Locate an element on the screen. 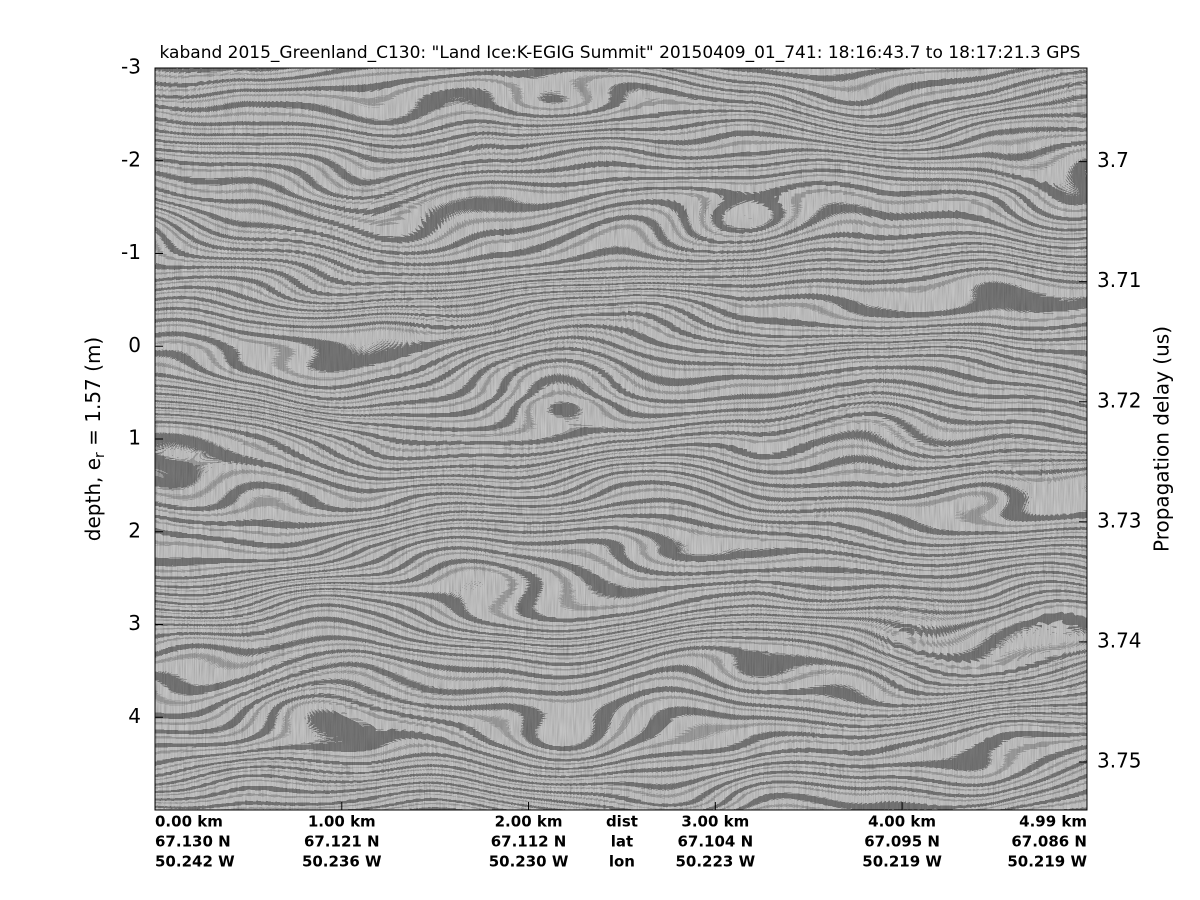 This screenshot has height=900, width=1200. y-tick-label: -2 is located at coordinates (131, 159).